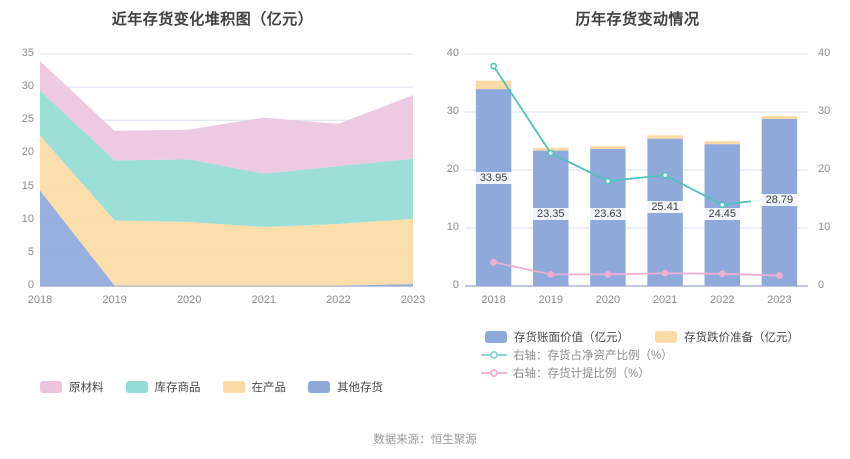  Describe the element at coordinates (550, 300) in the screenshot. I see `right-x-tick-2019: 2019` at that location.